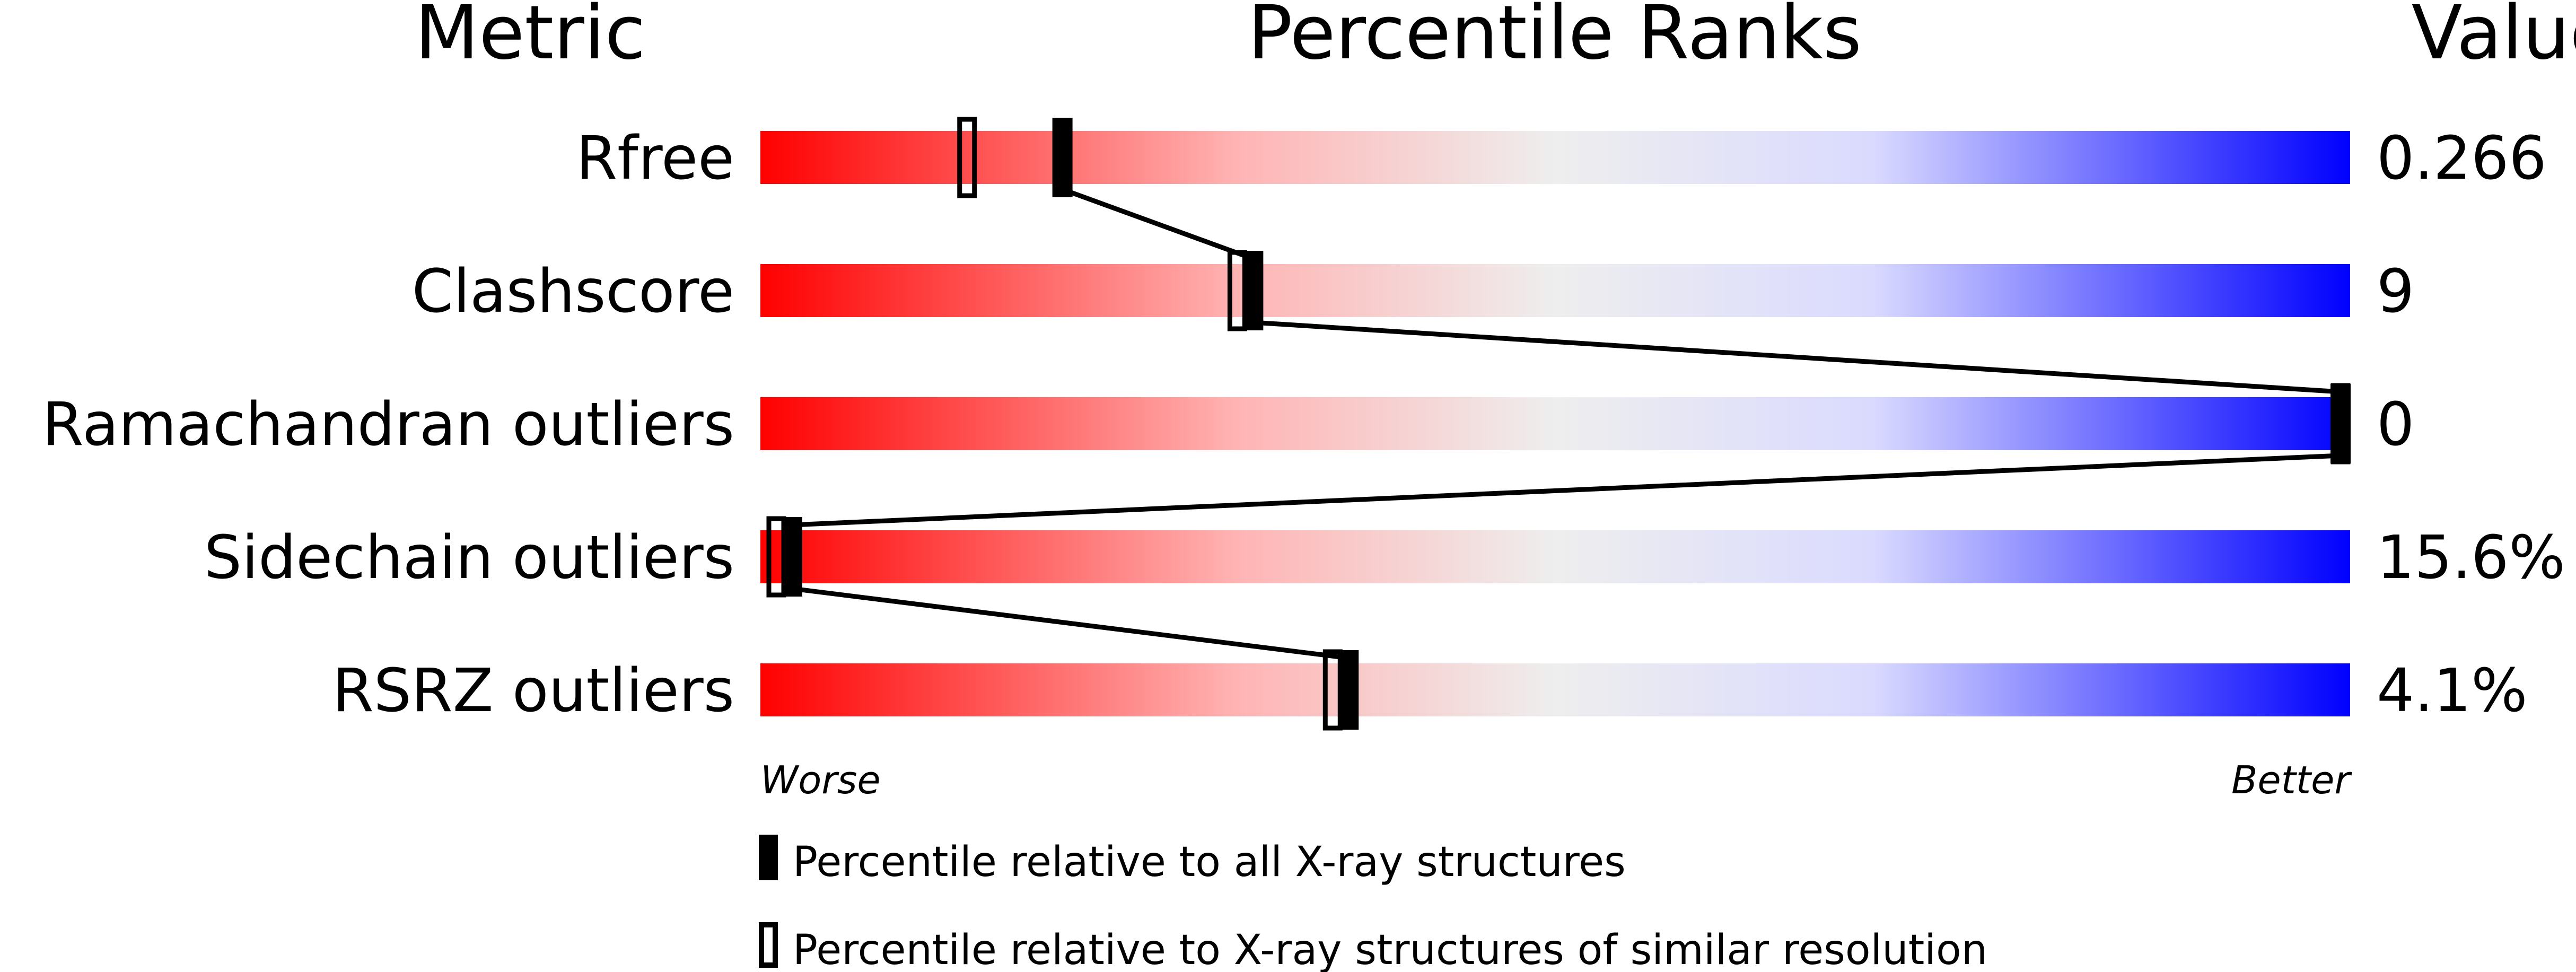  I want to click on axis-label-worse: Worse, so click(820, 780).